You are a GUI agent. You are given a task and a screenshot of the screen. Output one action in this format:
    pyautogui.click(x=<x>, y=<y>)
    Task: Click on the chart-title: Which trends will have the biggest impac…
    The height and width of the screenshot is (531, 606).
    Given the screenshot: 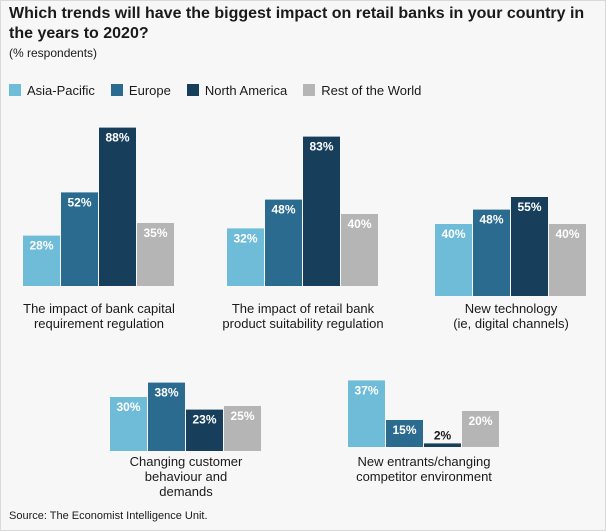 What is the action you would take?
    pyautogui.click(x=297, y=23)
    